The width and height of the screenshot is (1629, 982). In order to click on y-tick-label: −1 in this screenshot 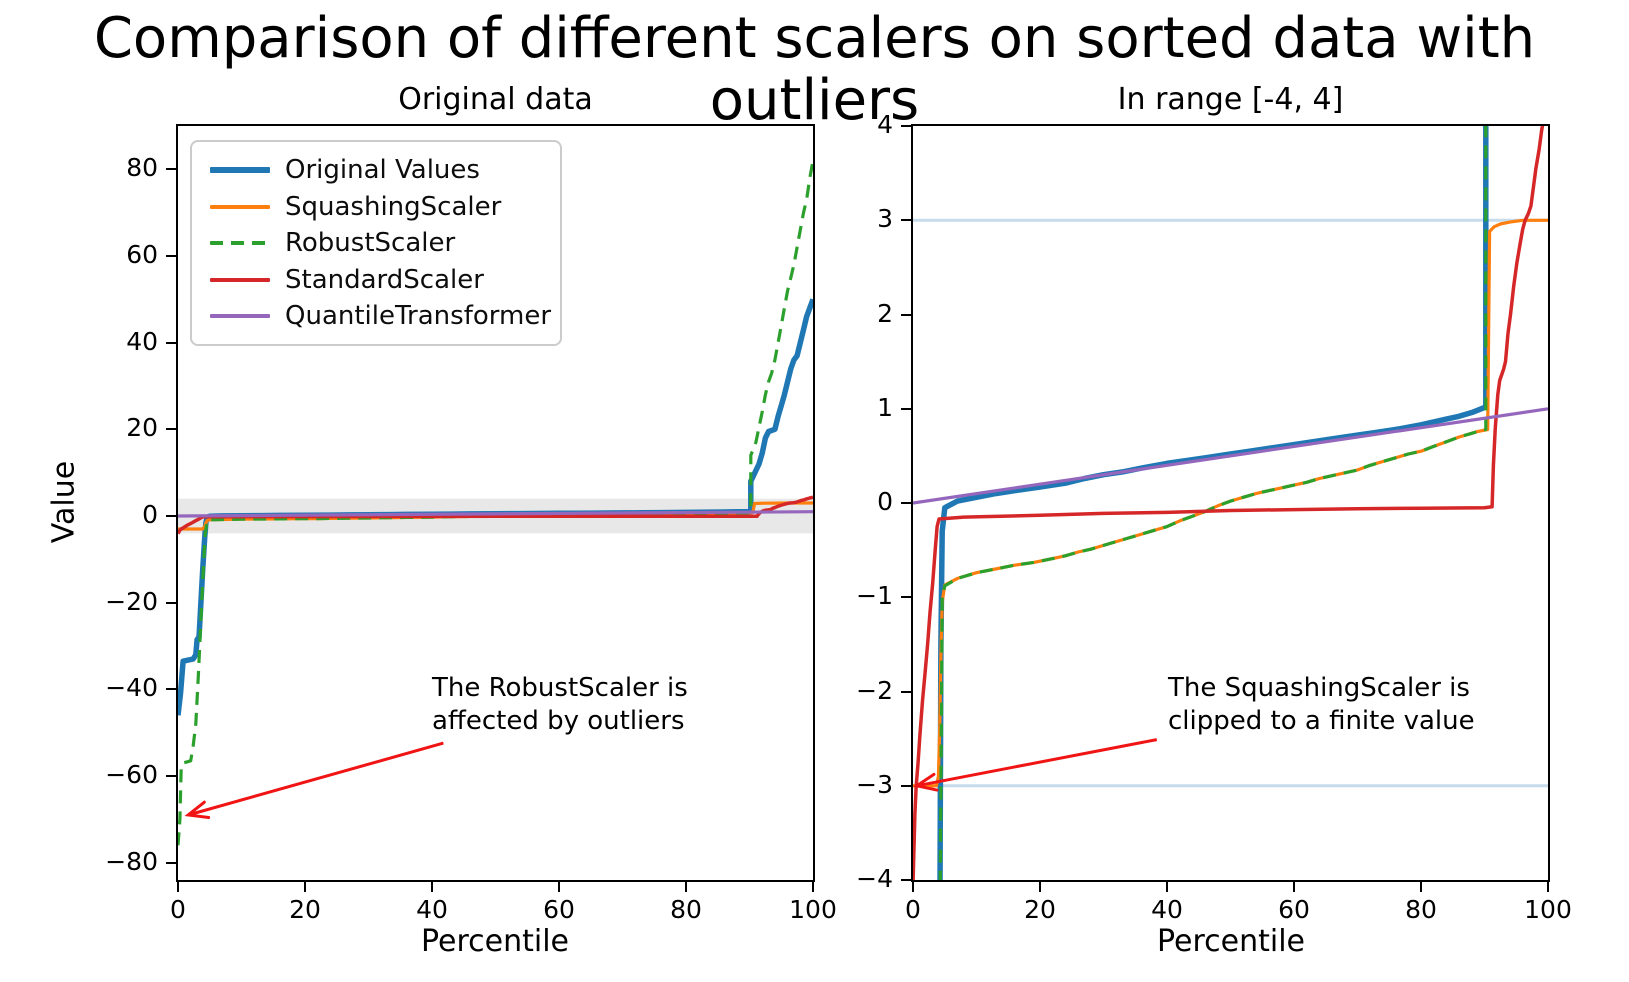, I will do `click(874, 595)`.